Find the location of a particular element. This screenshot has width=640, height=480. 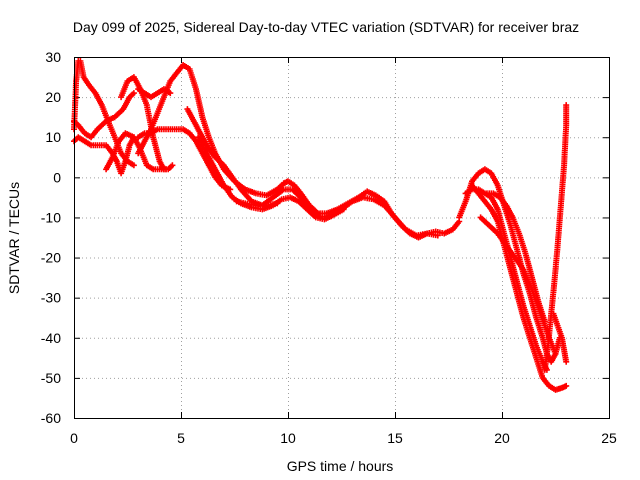

series-track-n is located at coordinates (519, 287).